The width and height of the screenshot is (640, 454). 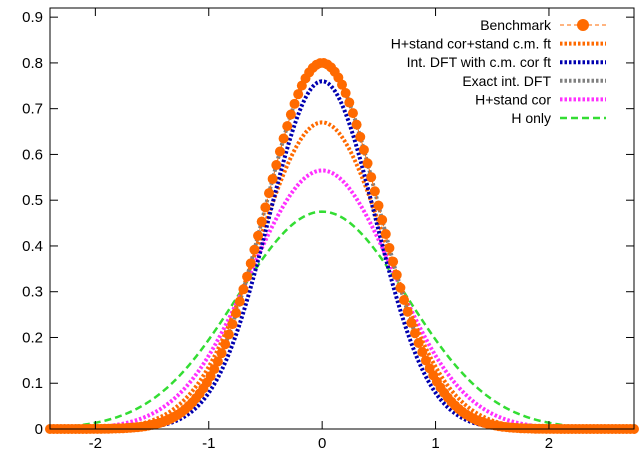 I want to click on y-tick-label: 0.4, so click(x=32, y=246).